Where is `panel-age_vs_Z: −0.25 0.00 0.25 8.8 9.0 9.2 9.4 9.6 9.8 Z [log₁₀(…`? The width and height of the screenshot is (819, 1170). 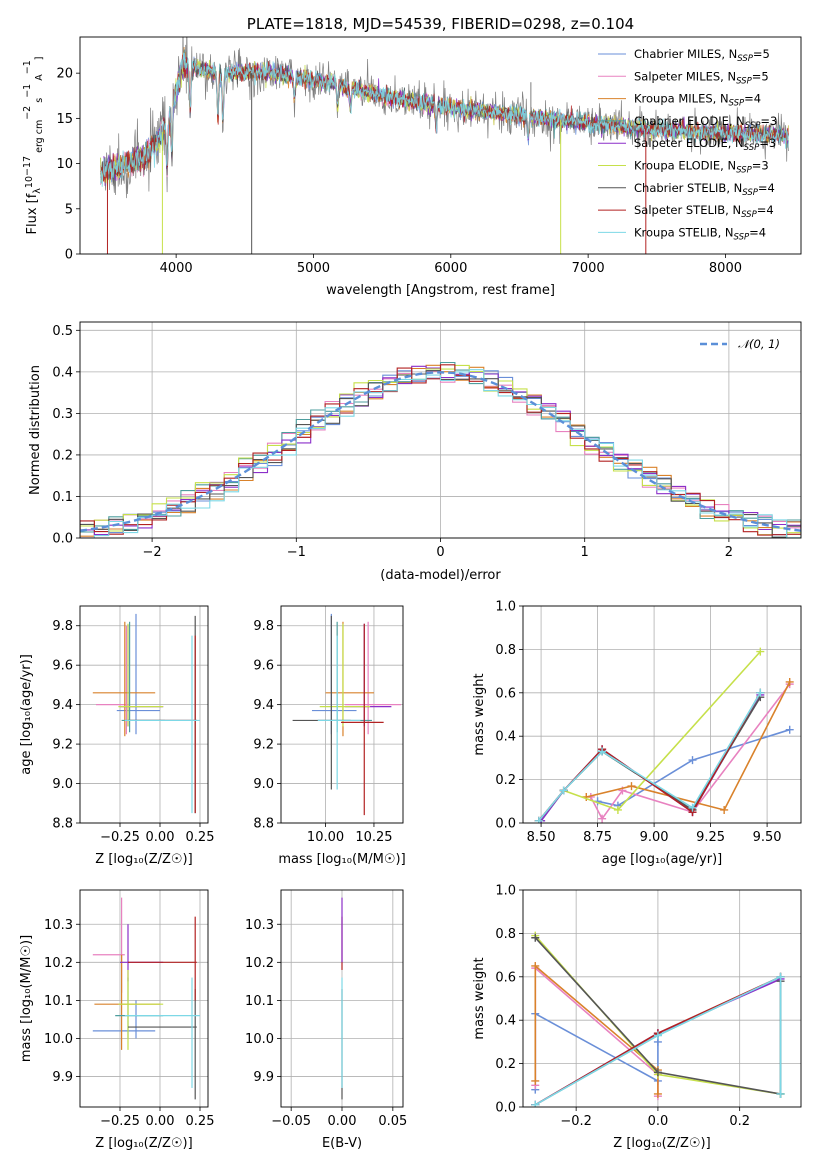
panel-age_vs_Z: −0.25 0.00 0.25 8.8 9.0 9.2 9.4 9.6 9.8 Z [log₁₀(… is located at coordinates (116, 736).